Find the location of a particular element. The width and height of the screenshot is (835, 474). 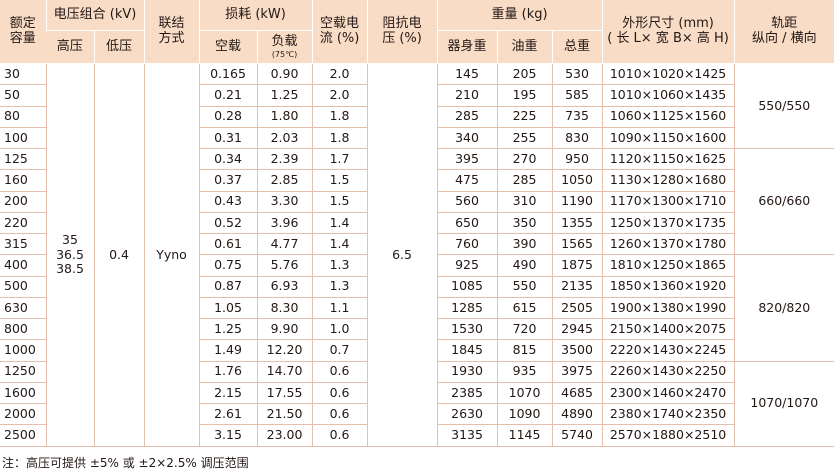

load-loss-cell: 2.39 is located at coordinates (284, 159).